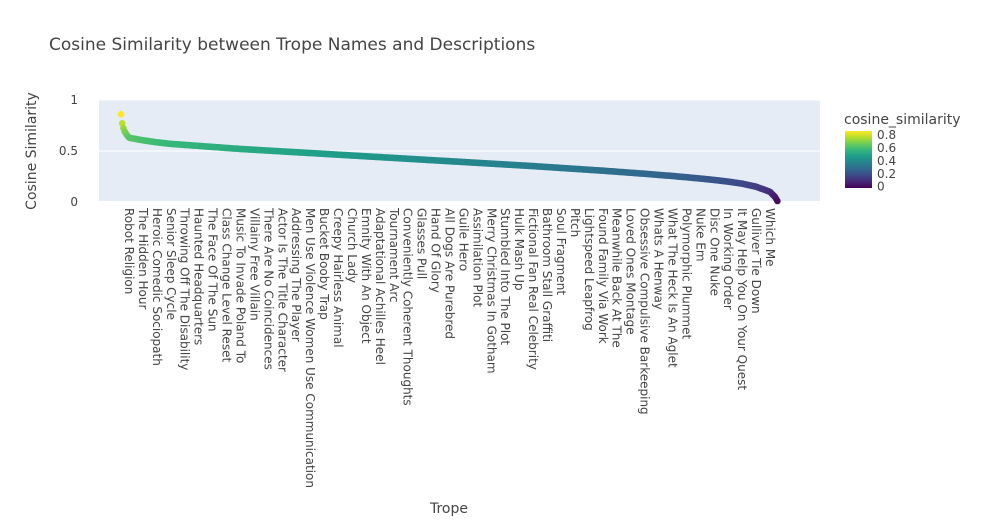  I want to click on colorbar-ticks: 00.20.40.60.8, so click(886, 161).